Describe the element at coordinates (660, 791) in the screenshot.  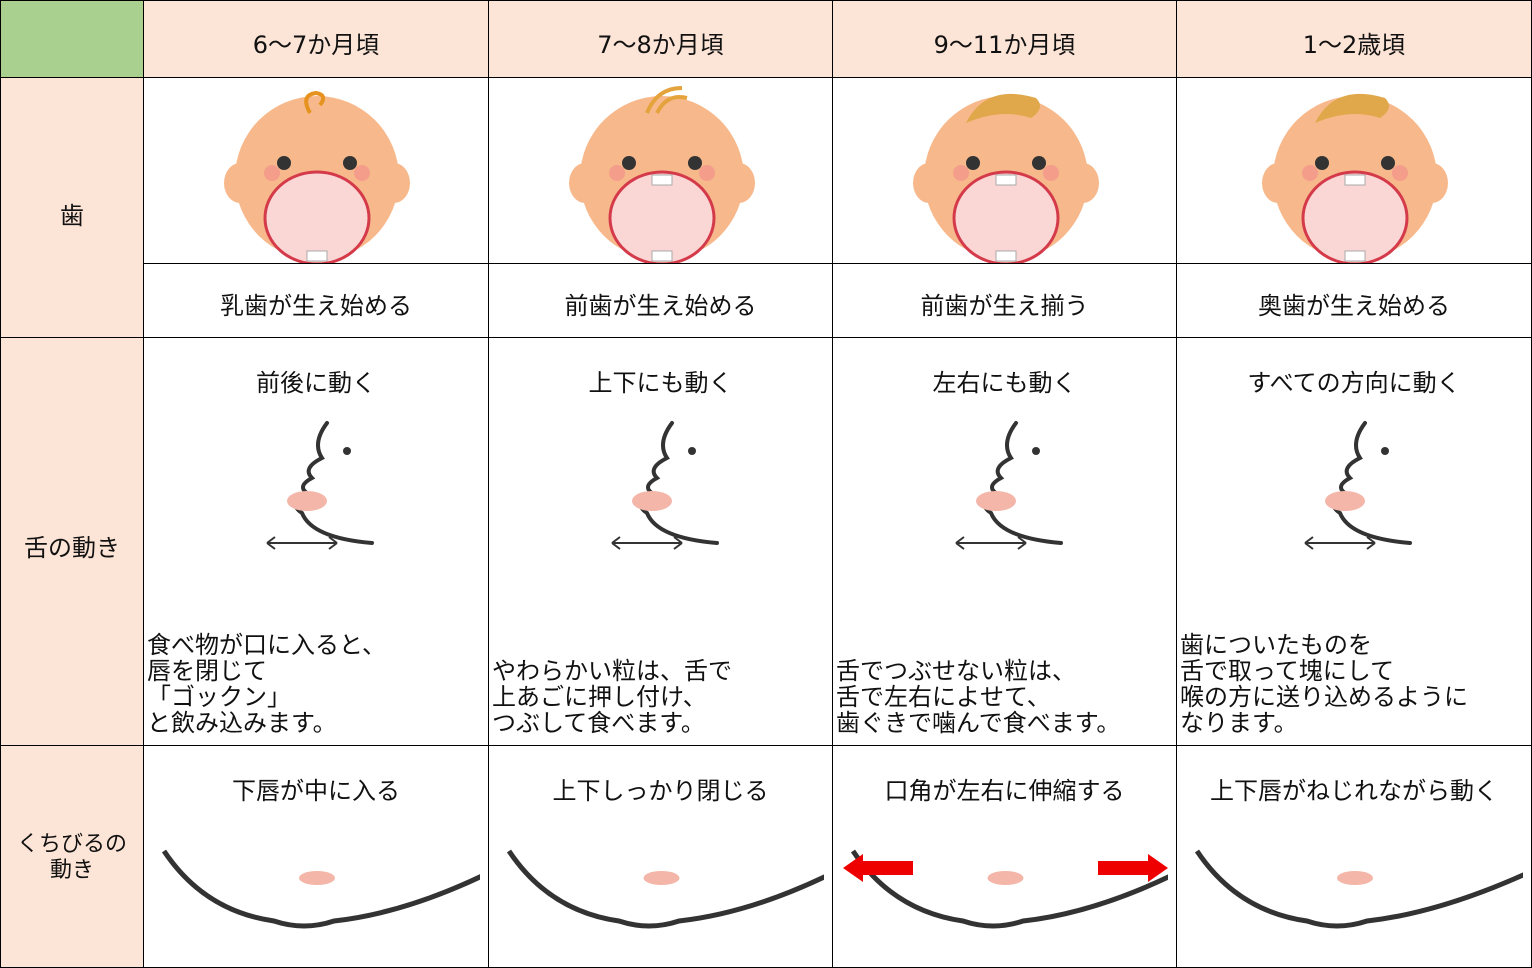
I see `lips-title: 上下しっかり閉じる` at that location.